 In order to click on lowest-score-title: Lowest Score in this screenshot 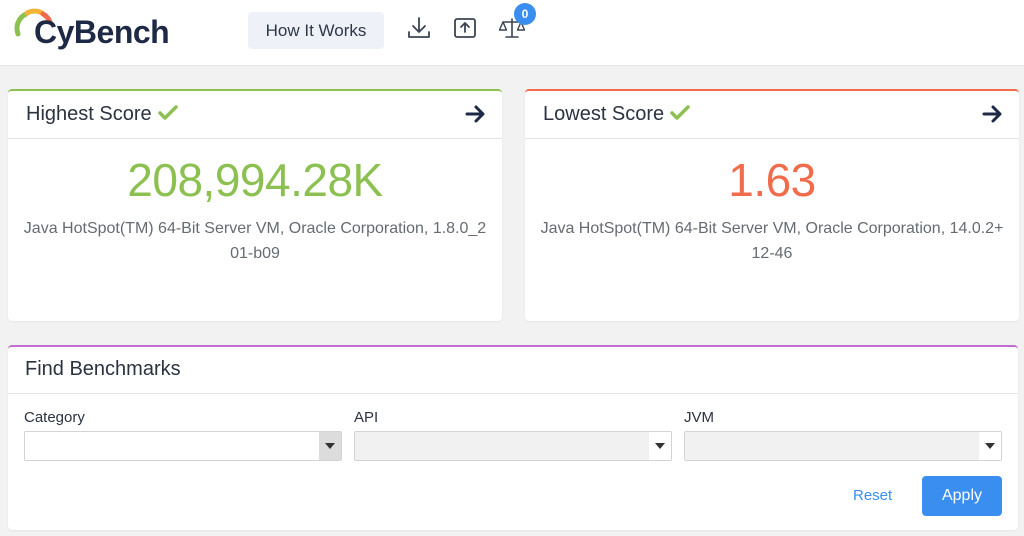, I will do `click(604, 114)`.